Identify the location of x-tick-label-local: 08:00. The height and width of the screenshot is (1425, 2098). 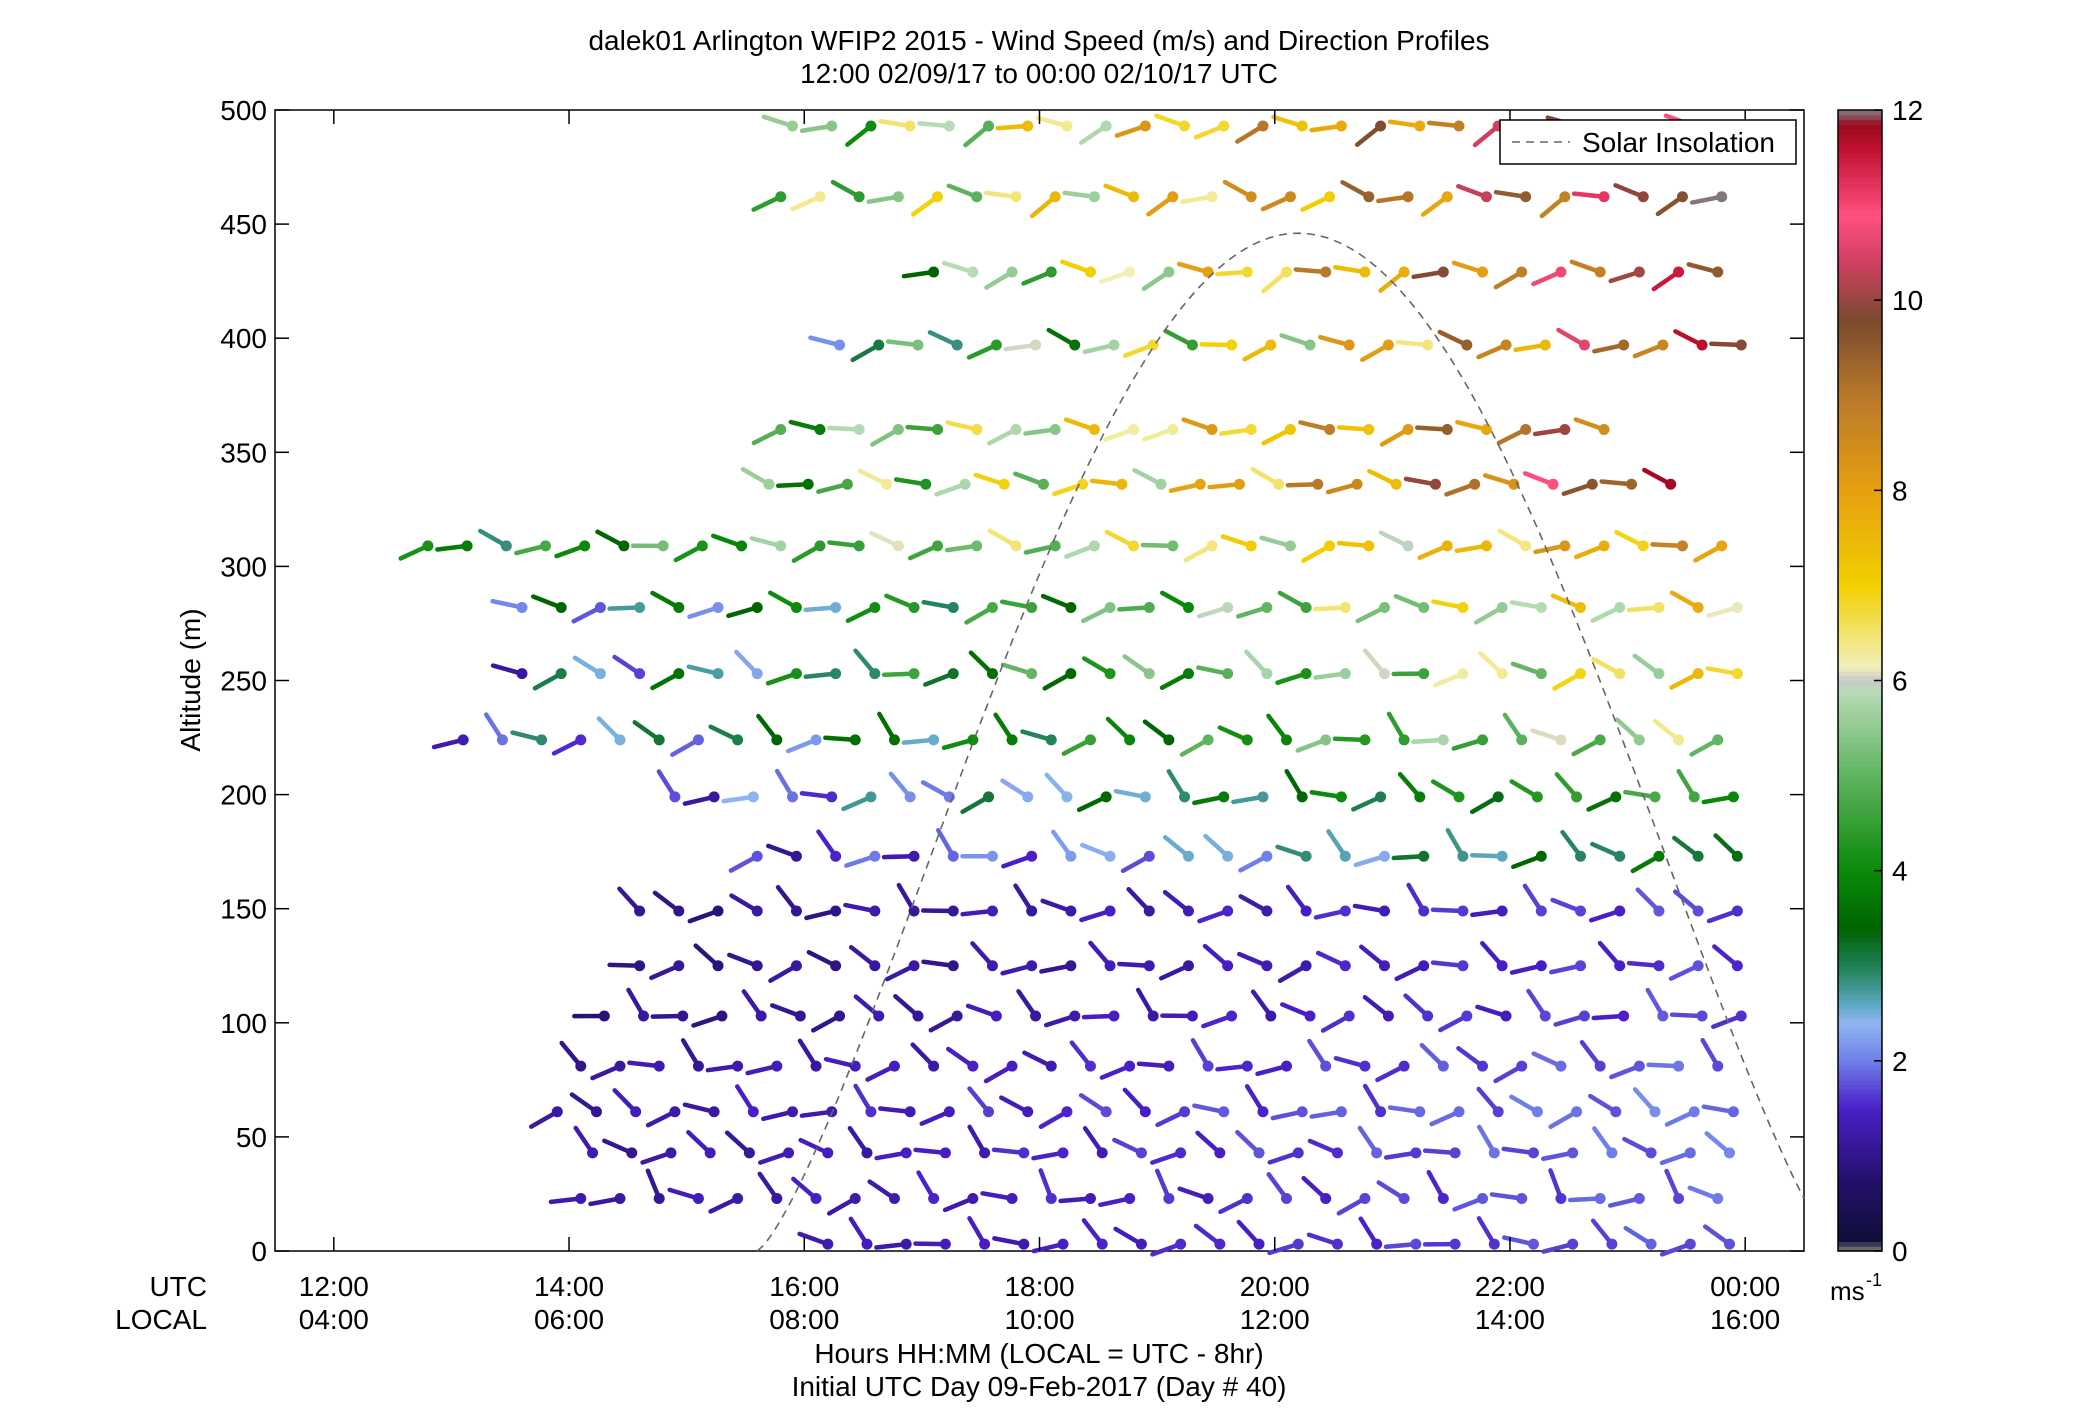
(804, 1319).